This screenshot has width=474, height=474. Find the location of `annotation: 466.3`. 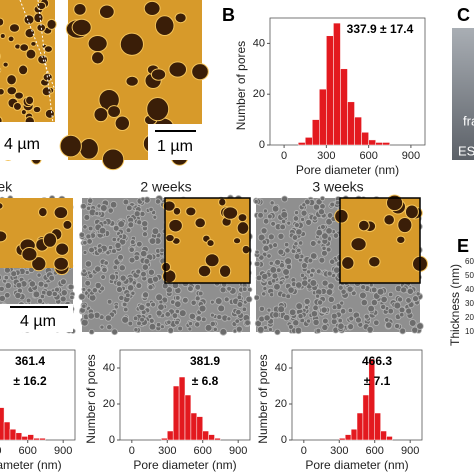

annotation: 466.3 is located at coordinates (377, 361).